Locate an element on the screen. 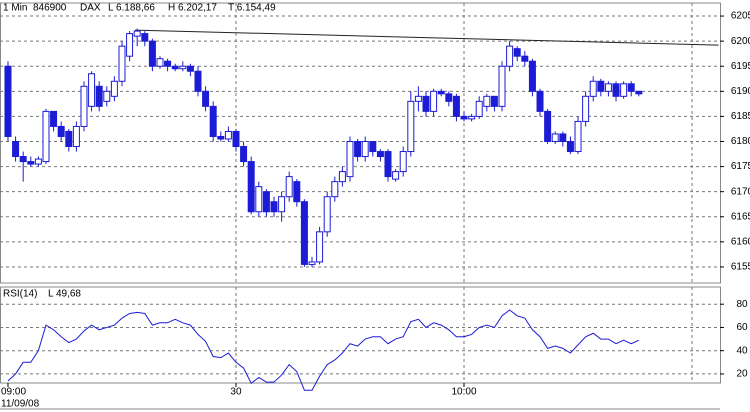 The image size is (750, 412). header-text: DAX is located at coordinates (90, 8).